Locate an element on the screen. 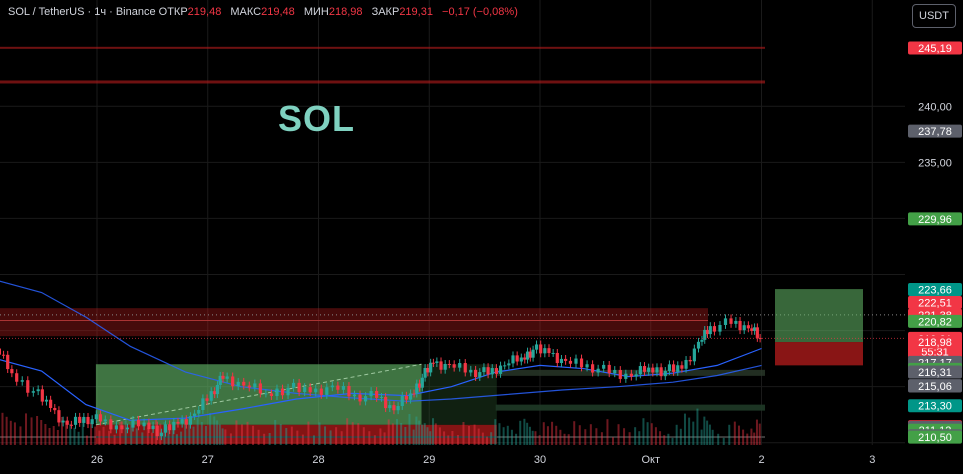 The image size is (963, 474). symbol-watermark: SOL is located at coordinates (317, 118).